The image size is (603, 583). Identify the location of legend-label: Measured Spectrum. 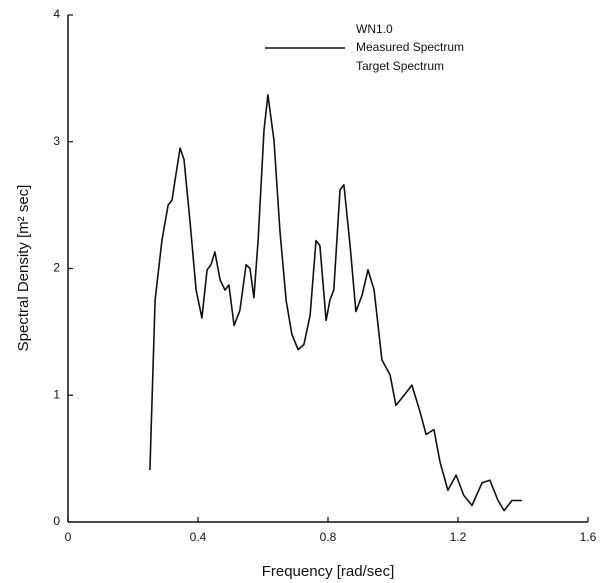
(410, 47).